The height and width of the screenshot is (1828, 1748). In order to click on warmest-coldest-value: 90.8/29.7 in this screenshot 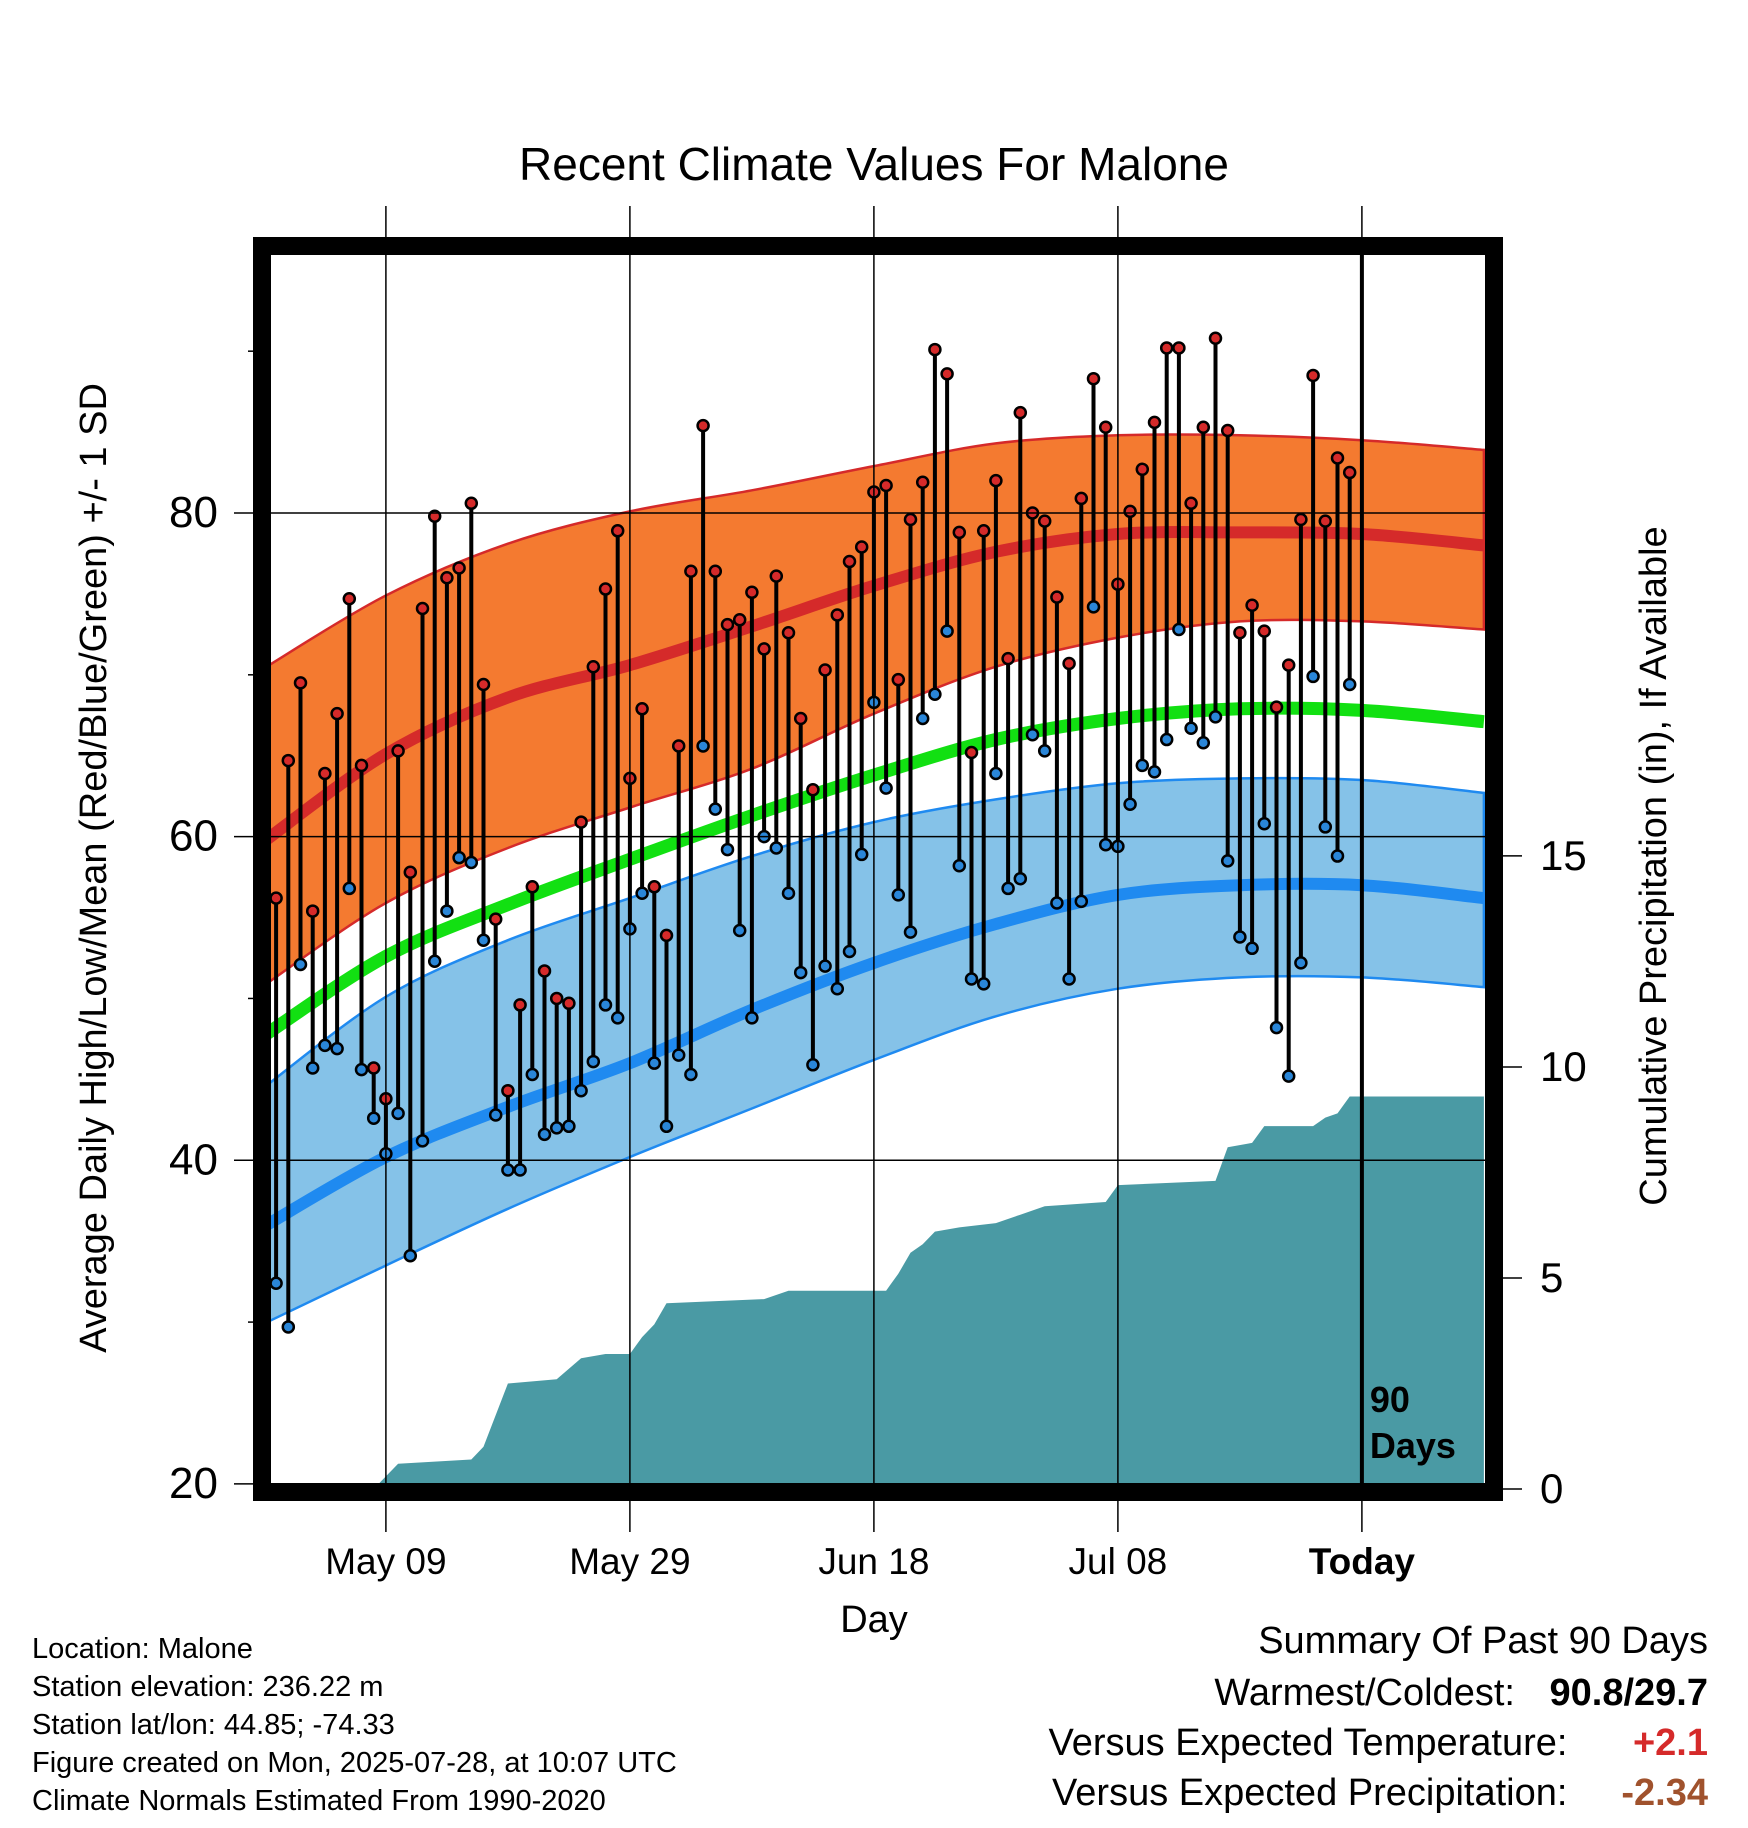, I will do `click(1628, 1693)`.